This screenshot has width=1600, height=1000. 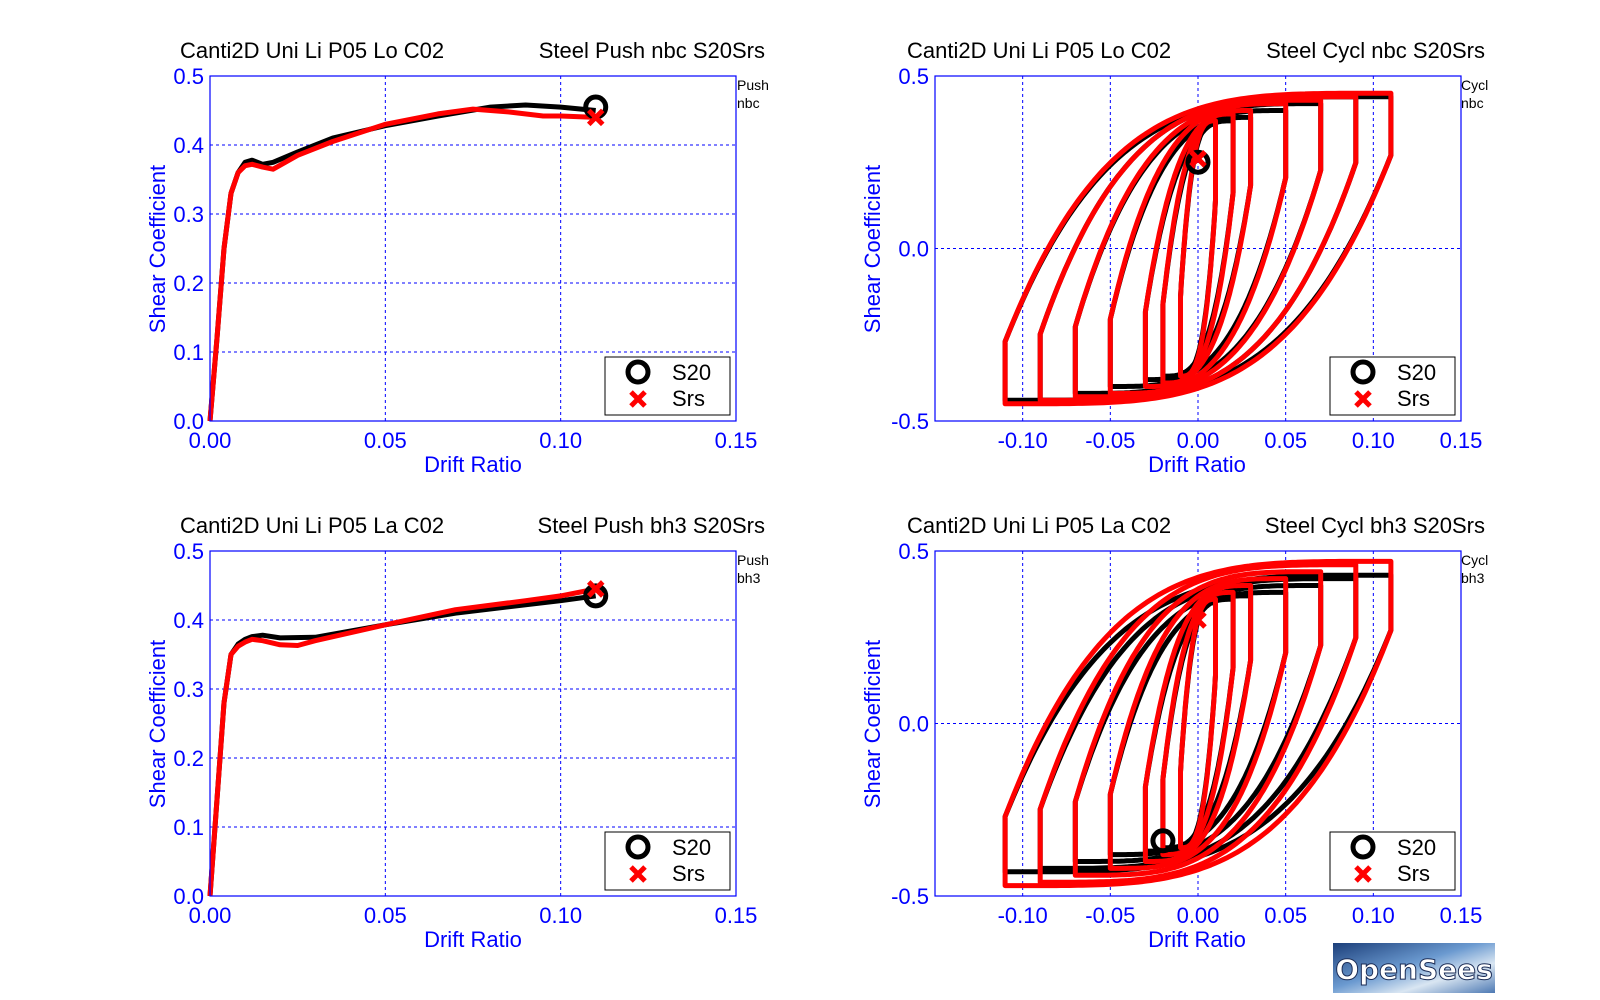 What do you see at coordinates (188, 620) in the screenshot?
I see `y-tick-label: 0.4` at bounding box center [188, 620].